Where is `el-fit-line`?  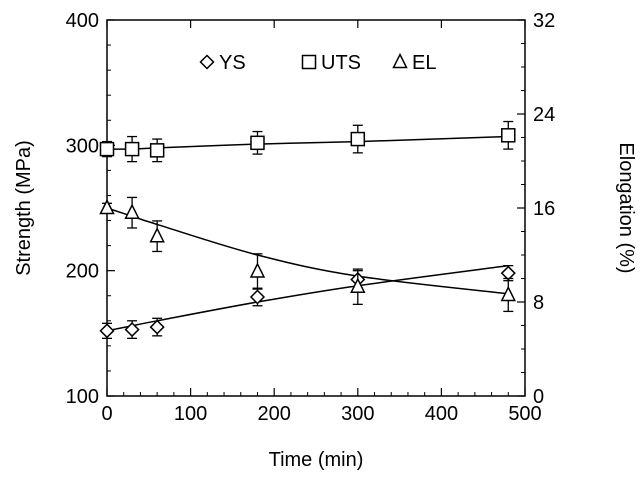 el-fit-line is located at coordinates (307, 251).